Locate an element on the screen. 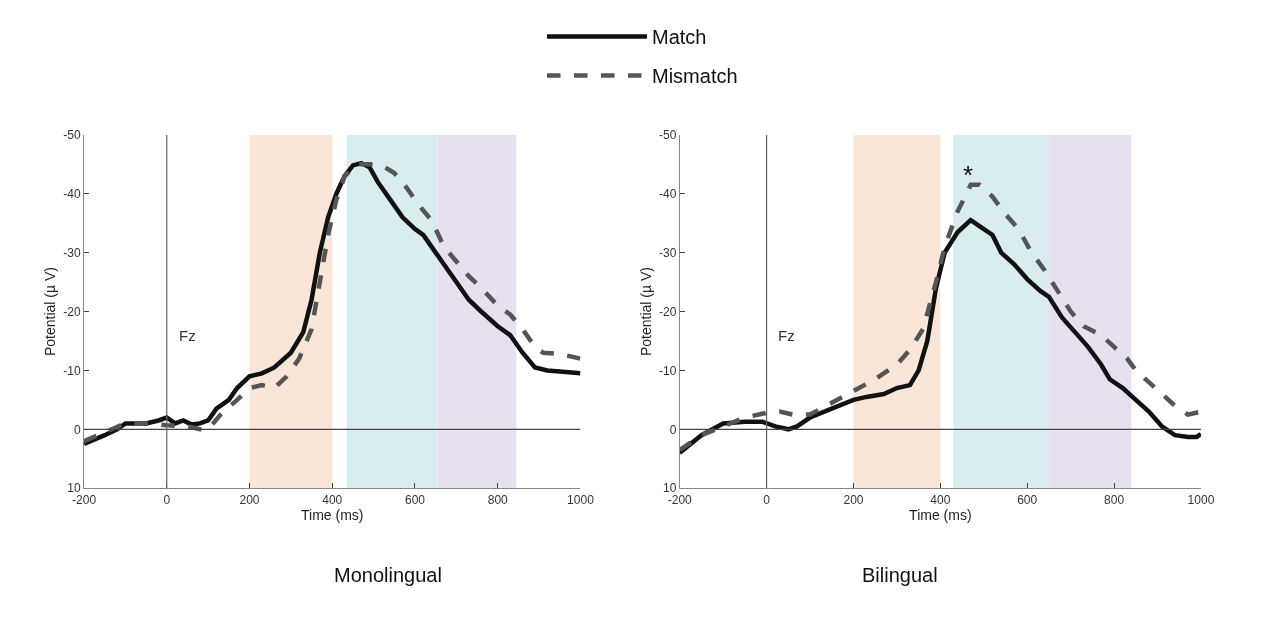  annotation: * is located at coordinates (968, 175).